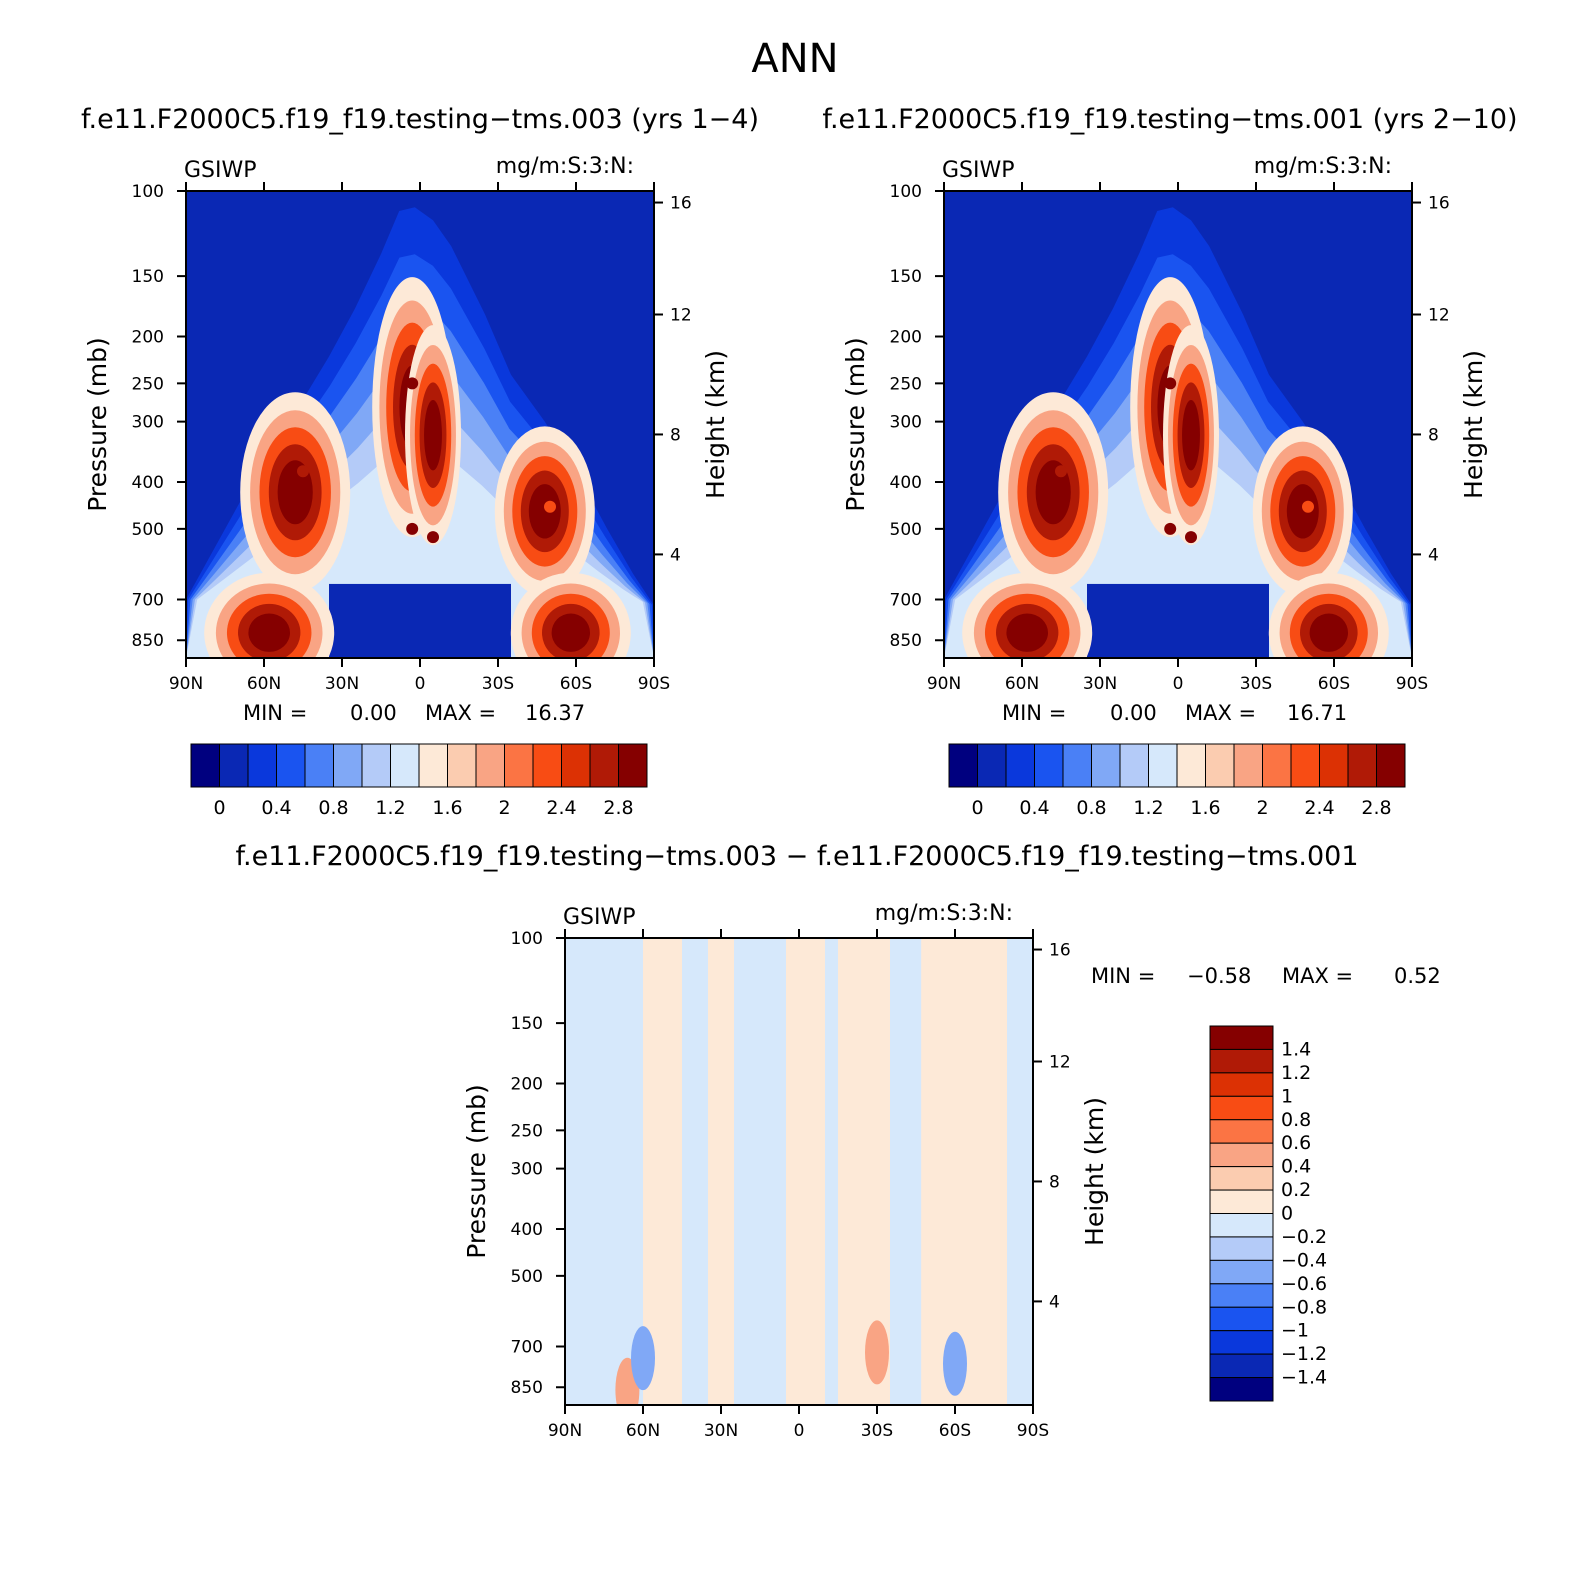  I want to click on x-tick-label: 90S, so click(1033, 1431).